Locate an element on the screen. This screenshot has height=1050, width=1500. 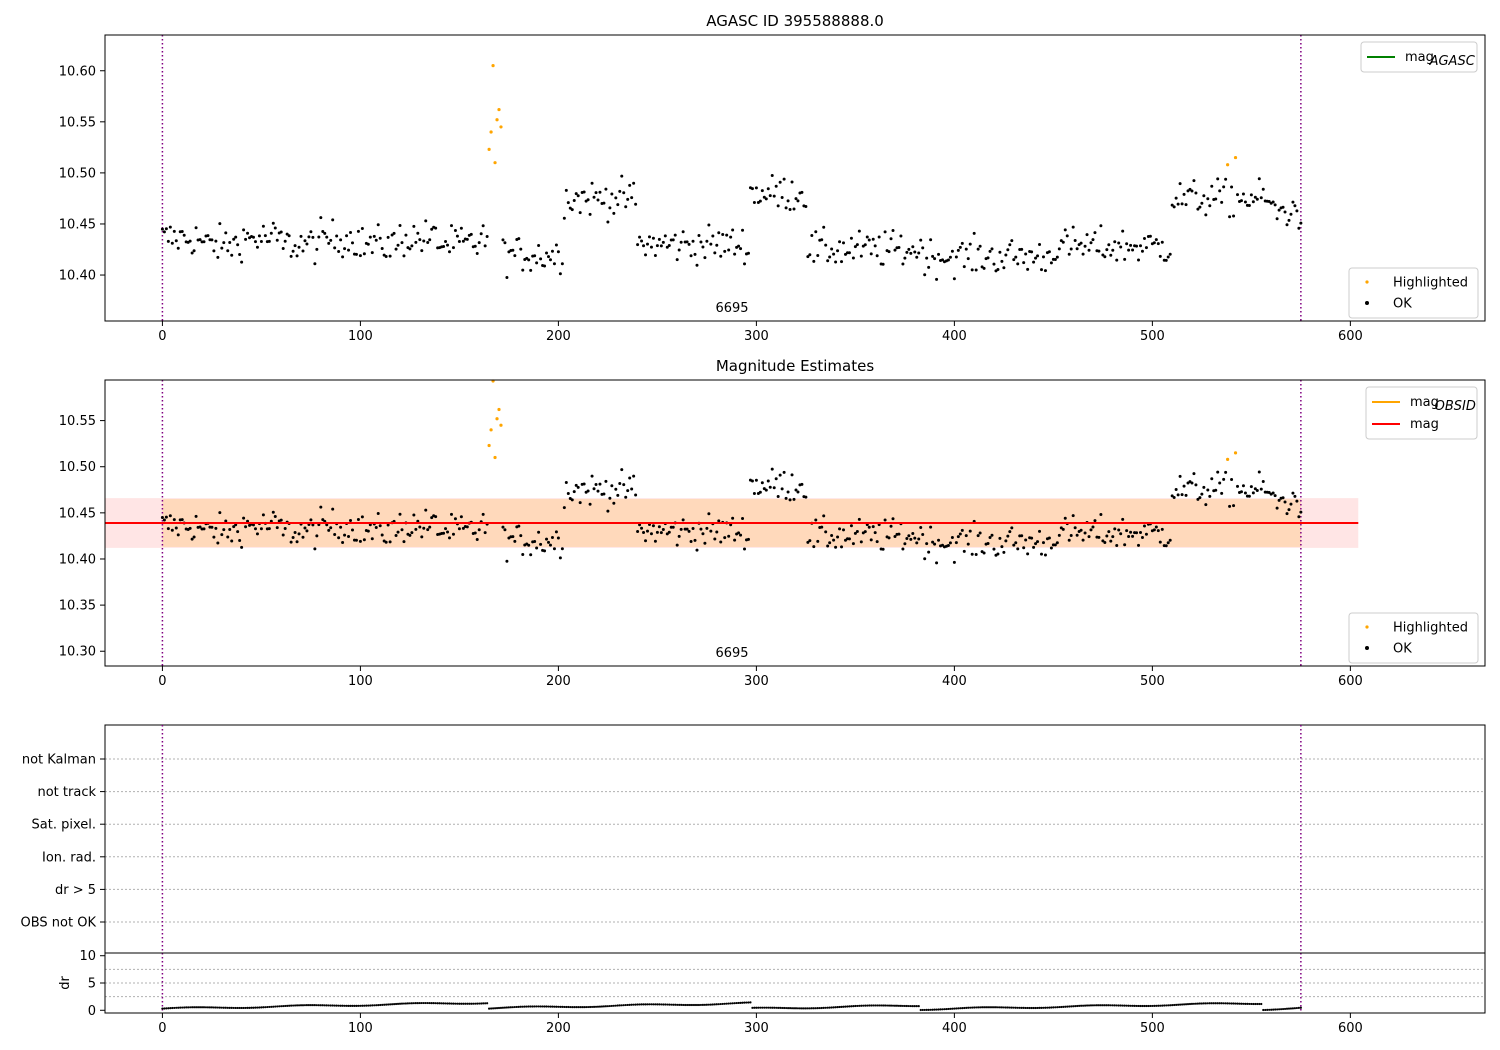
highlighted-point is located at coordinates (1228, 459).